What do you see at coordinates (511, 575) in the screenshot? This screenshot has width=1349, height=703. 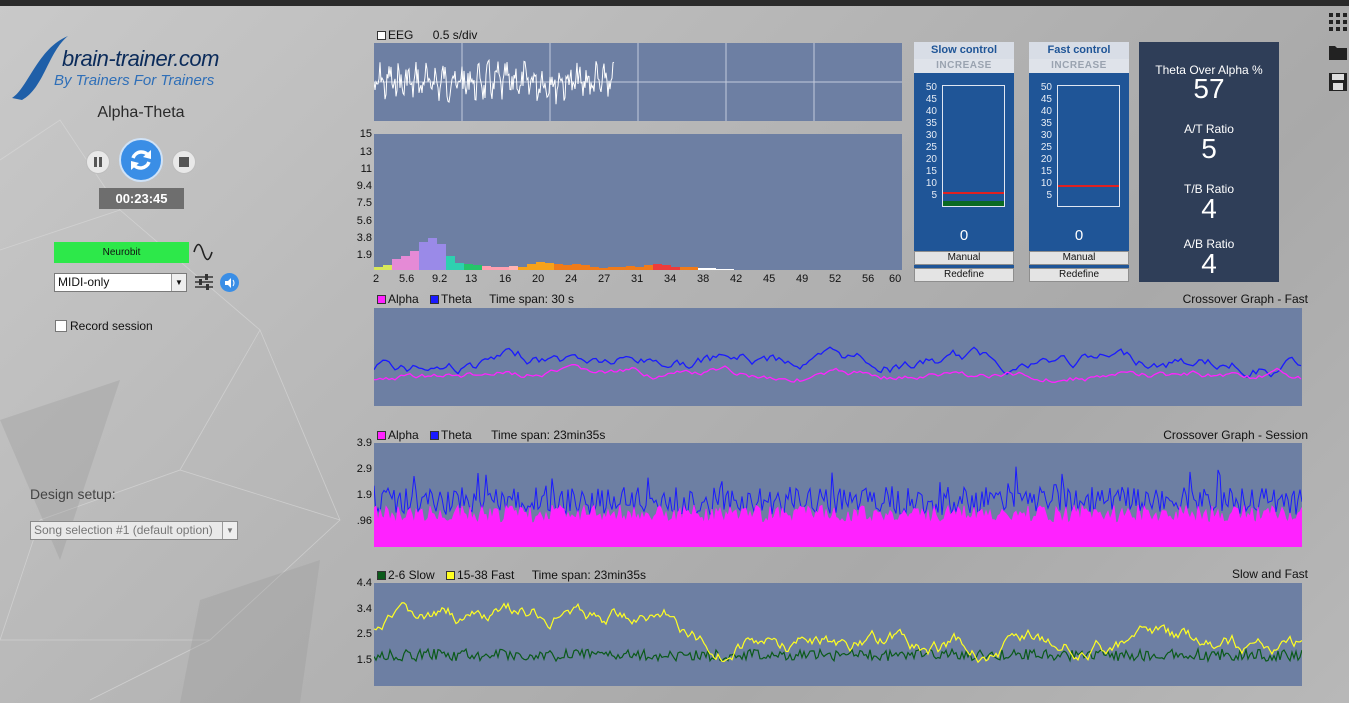 I see `sf-graph-legend: 2-6 Slow 15-38 Fast Time span: 23min35s` at bounding box center [511, 575].